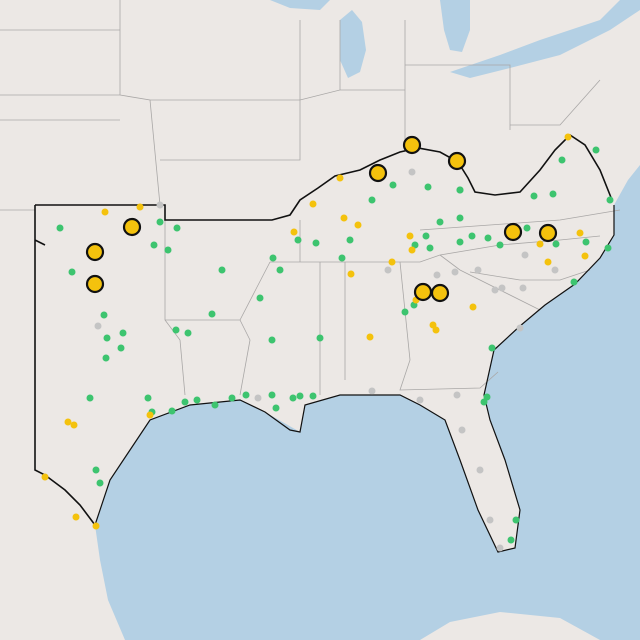 This screenshot has width=640, height=640. Describe the element at coordinates (545, 39) in the screenshot. I see `lake-erie` at that location.